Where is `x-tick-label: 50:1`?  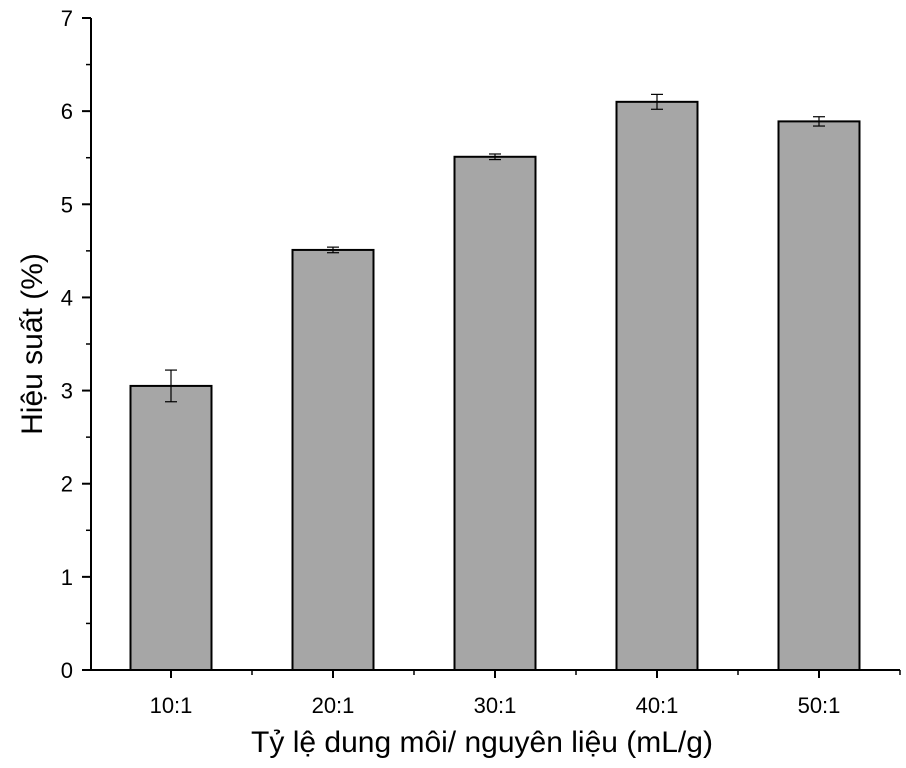
x-tick-label: 50:1 is located at coordinates (819, 705).